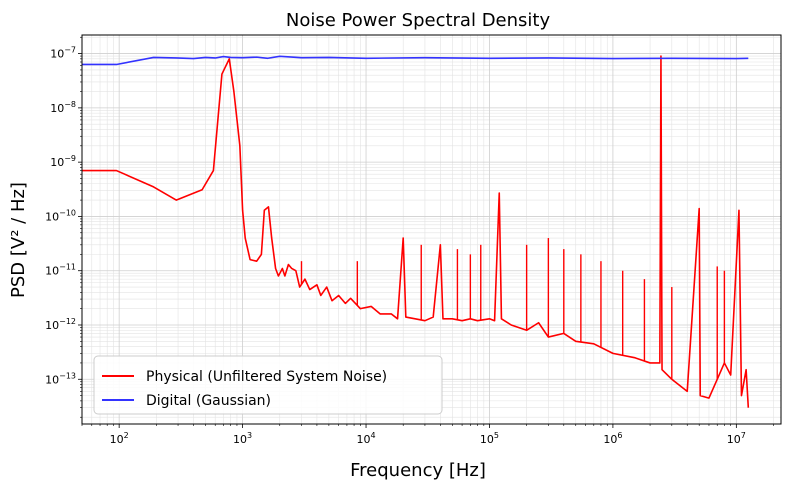  I want to click on y-tick-label: 10⁻¹⁰, so click(60, 215).